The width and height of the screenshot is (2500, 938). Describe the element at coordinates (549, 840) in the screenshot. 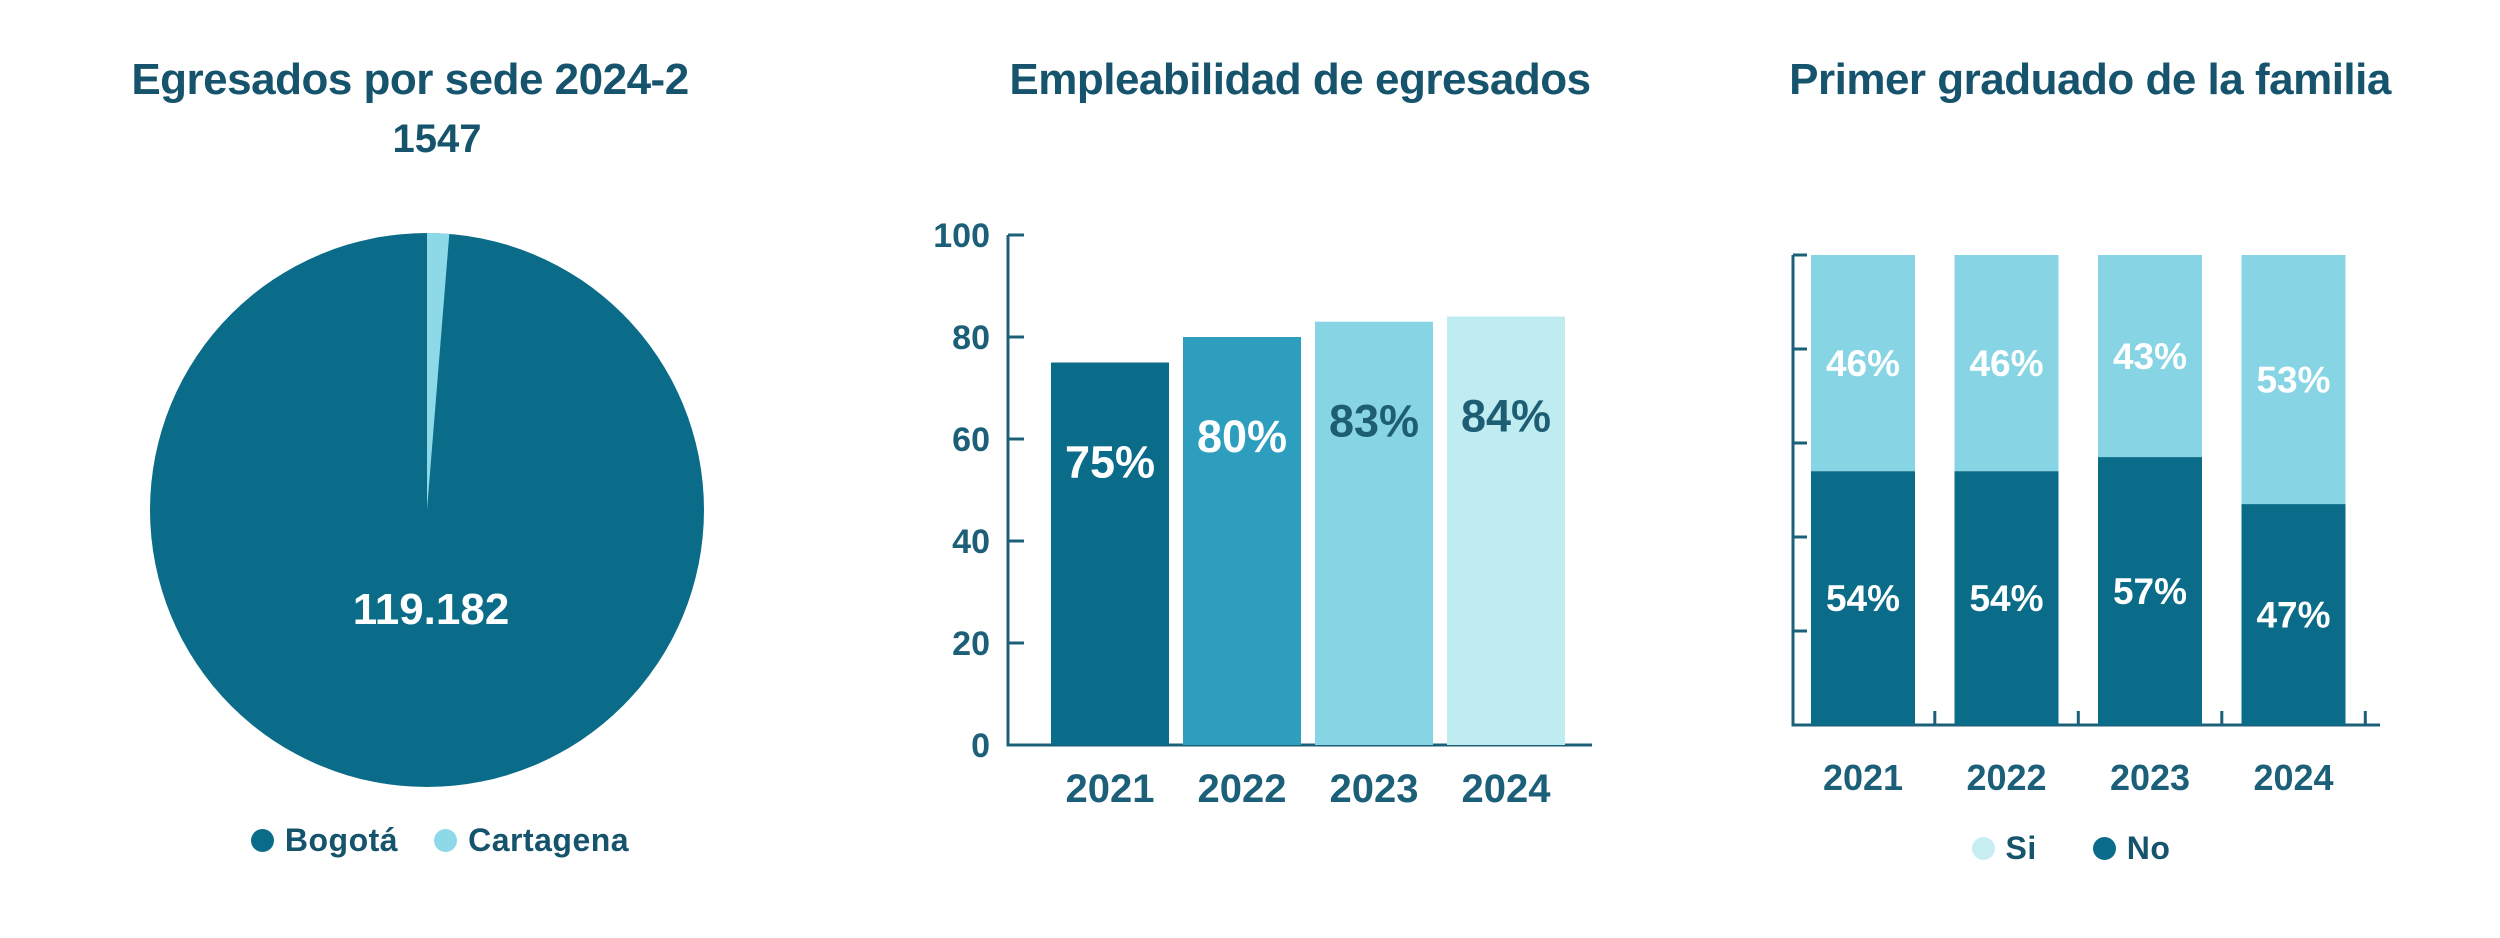

I see `legend-label-cartagena: Cartagena` at that location.